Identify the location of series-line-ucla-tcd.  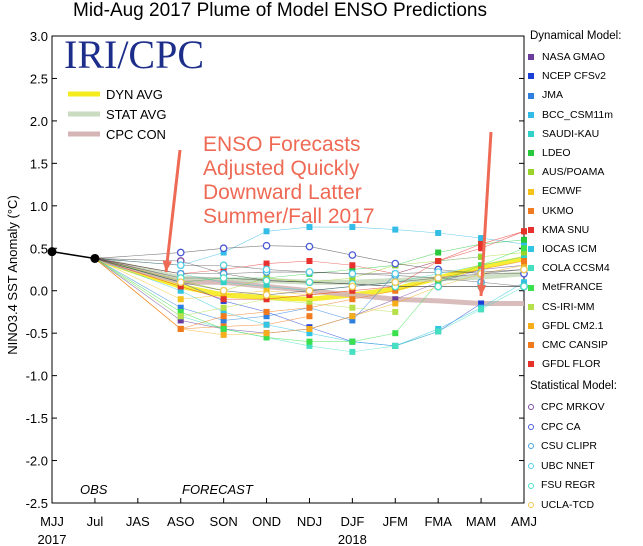
(309, 277).